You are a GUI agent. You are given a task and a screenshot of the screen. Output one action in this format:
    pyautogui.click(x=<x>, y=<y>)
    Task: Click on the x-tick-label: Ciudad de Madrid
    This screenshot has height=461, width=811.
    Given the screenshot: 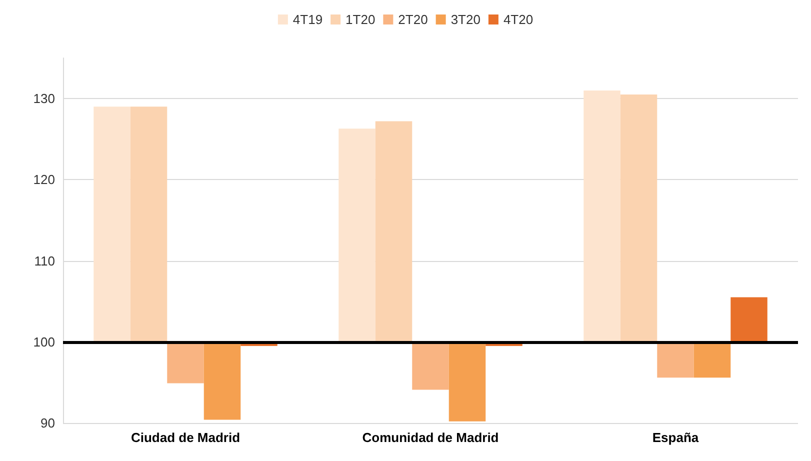 What is the action you would take?
    pyautogui.click(x=185, y=437)
    